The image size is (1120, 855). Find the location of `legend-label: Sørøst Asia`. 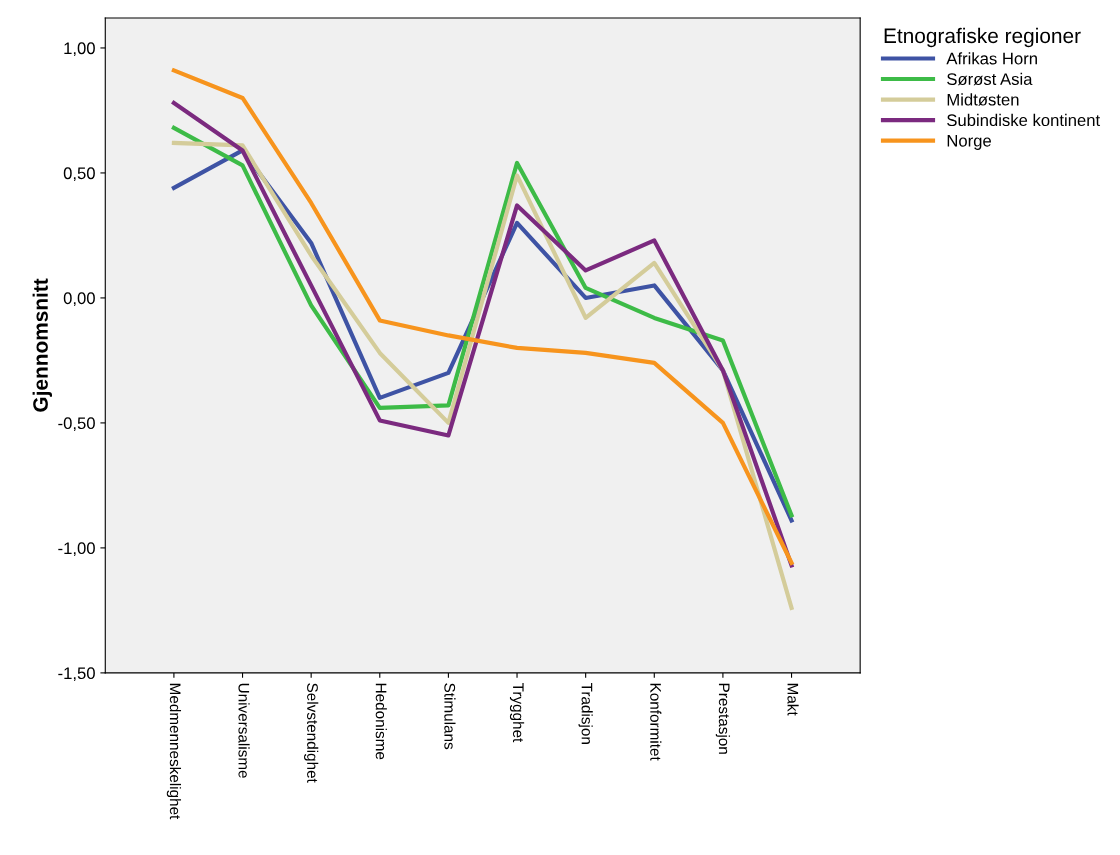

legend-label: Sørøst Asia is located at coordinates (990, 79).